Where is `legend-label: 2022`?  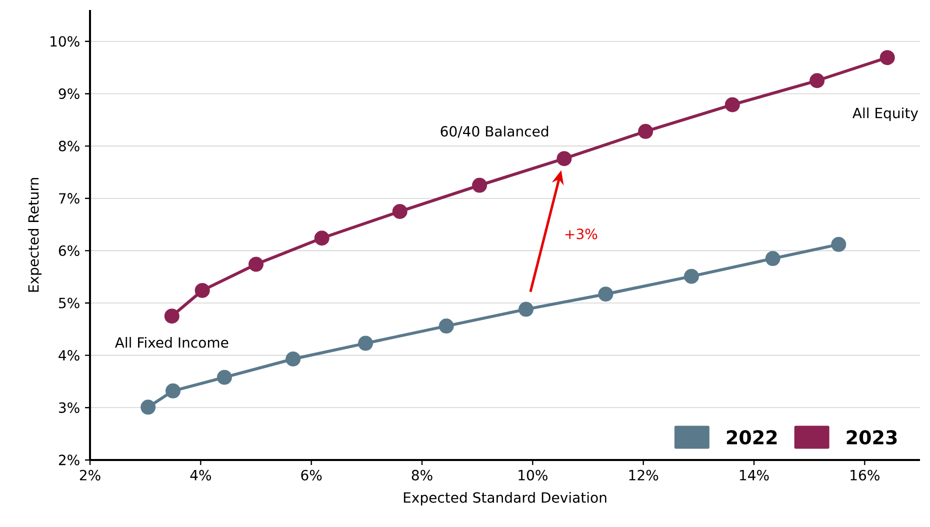
legend-label: 2022 is located at coordinates (751, 437).